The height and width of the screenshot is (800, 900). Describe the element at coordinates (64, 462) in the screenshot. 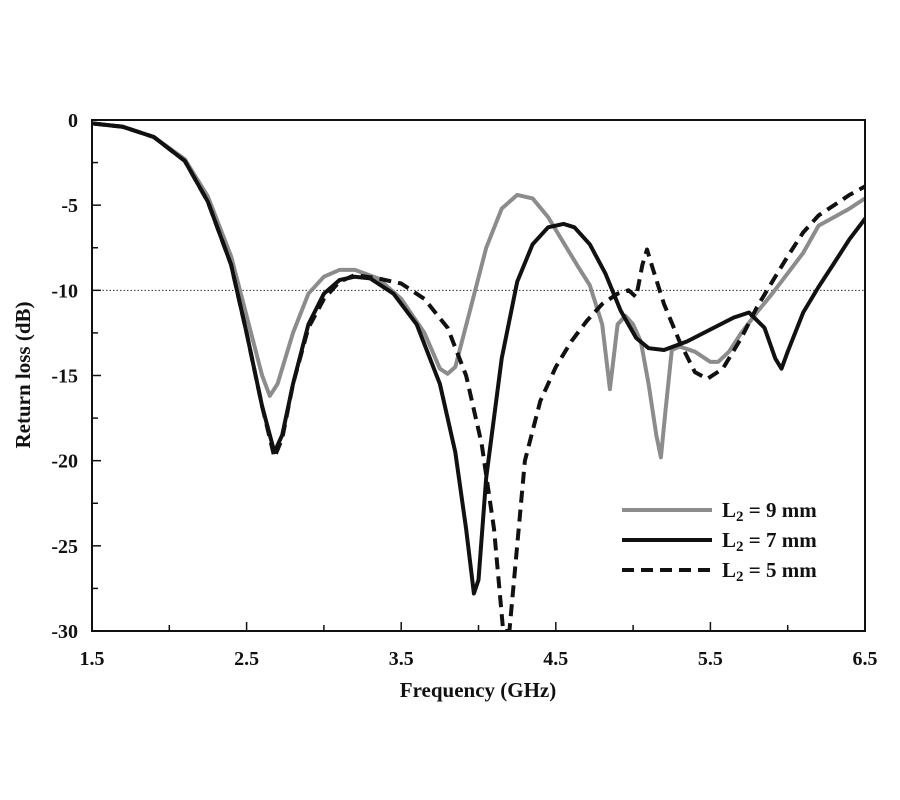

I see `y-tick-label: -20` at that location.